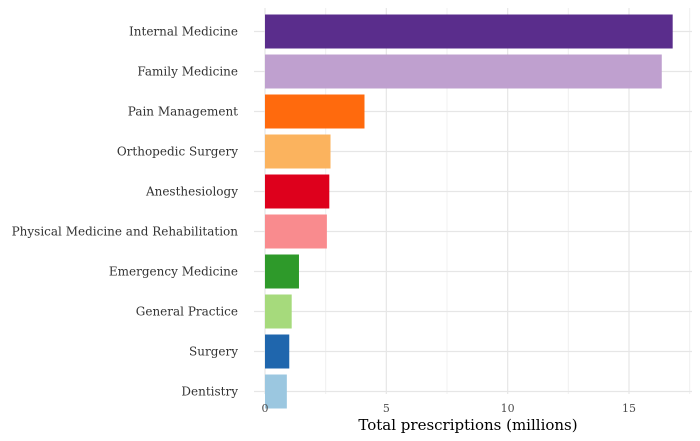 The width and height of the screenshot is (700, 441). I want to click on category-label: Physical Medicine and Rehabilitation, so click(125, 232).